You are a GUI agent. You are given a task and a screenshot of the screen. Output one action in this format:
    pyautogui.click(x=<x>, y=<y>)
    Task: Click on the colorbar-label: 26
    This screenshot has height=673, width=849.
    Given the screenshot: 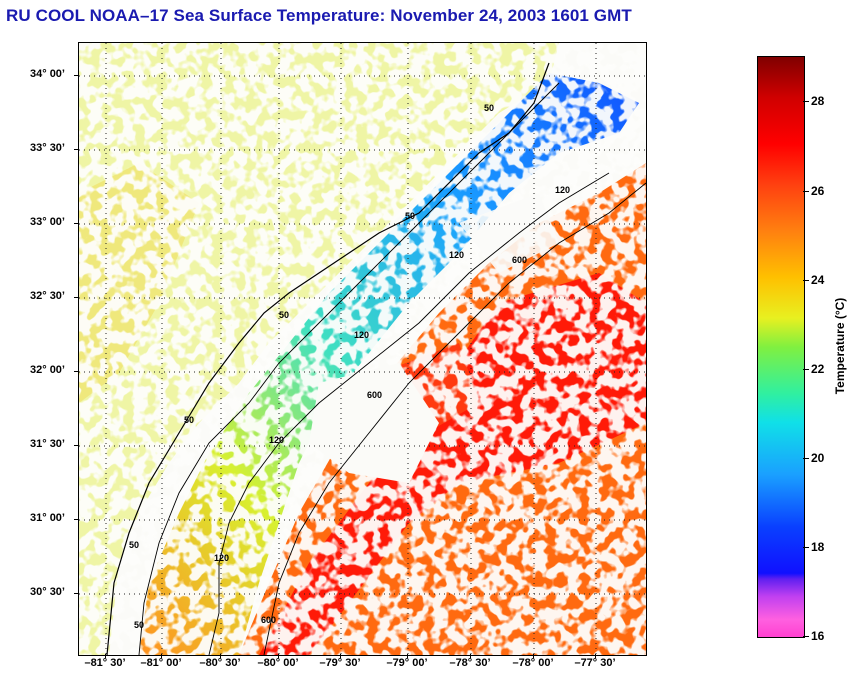 What is the action you would take?
    pyautogui.click(x=818, y=191)
    